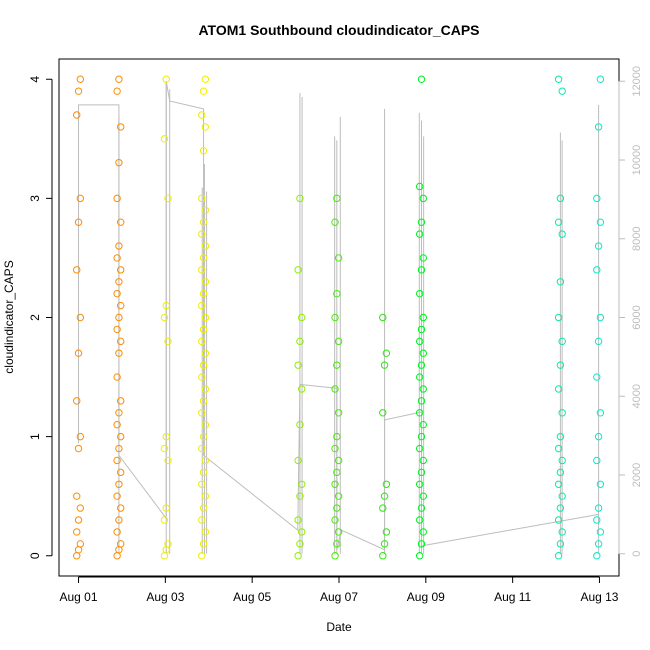  I want to click on y2-tick-label: 2000, so click(637, 475).